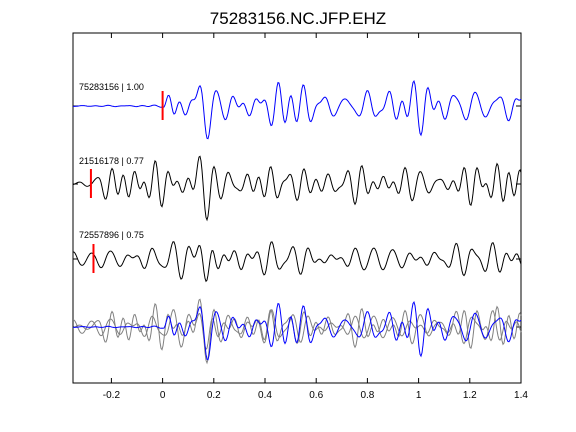 Image resolution: width=576 pixels, height=432 pixels. What do you see at coordinates (316, 395) in the screenshot?
I see `x-tick-label: 0.6` at bounding box center [316, 395].